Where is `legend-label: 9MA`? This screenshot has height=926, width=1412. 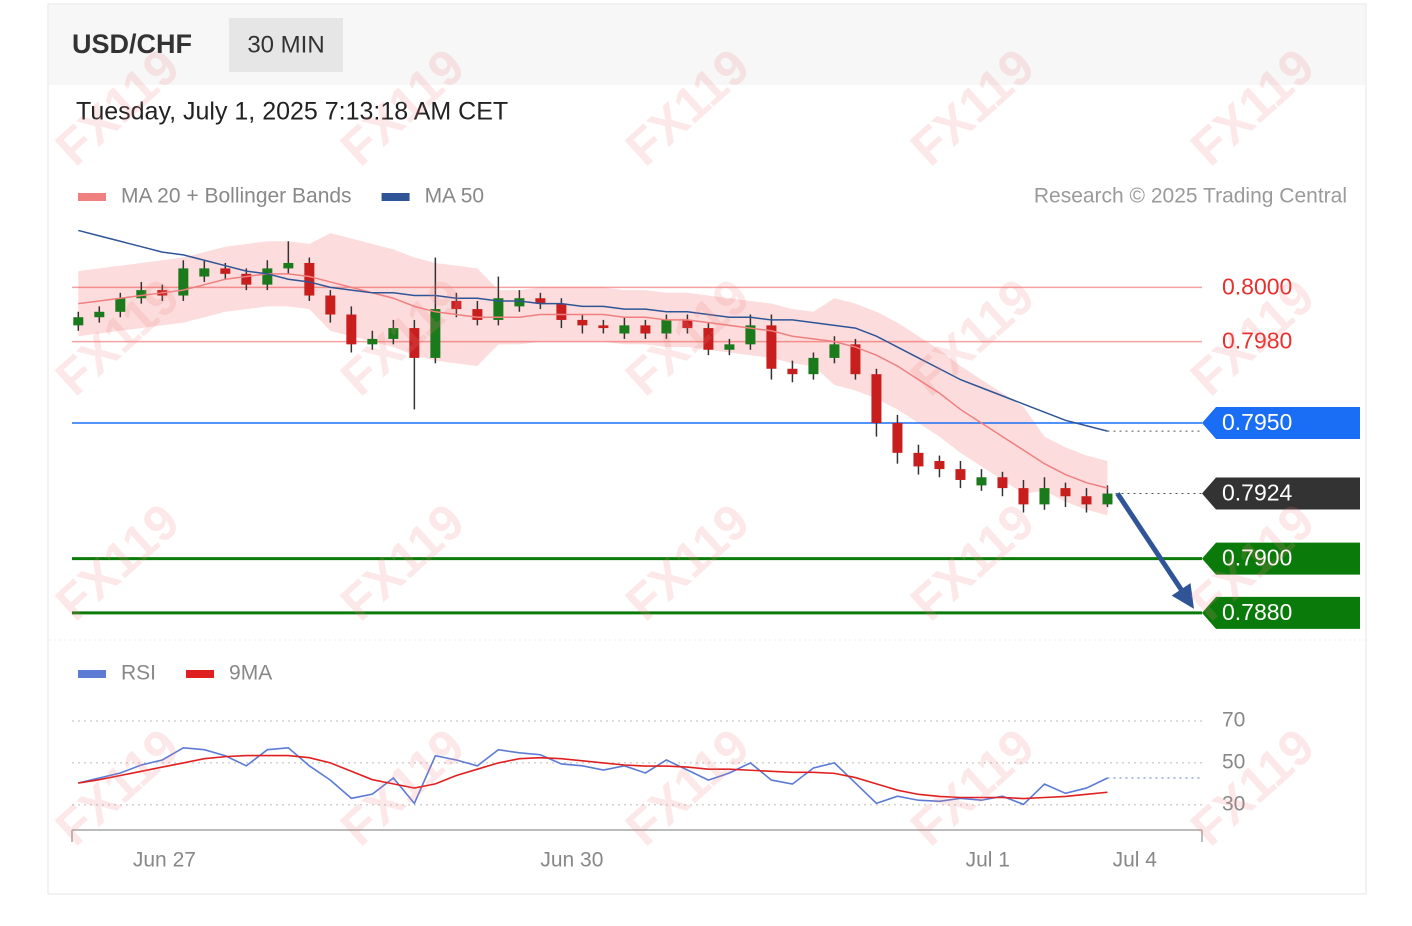 legend-label: 9MA is located at coordinates (250, 673).